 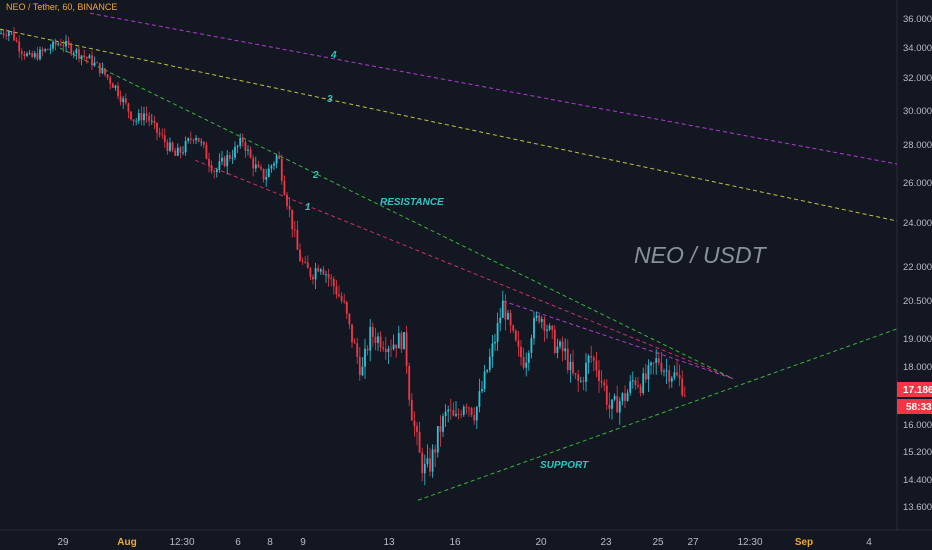 I want to click on price-axis, so click(x=914, y=275).